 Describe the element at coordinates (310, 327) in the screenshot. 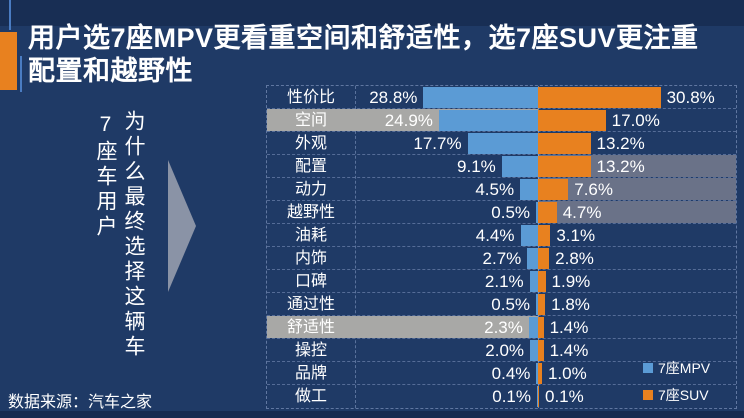

I see `category-label: 舒适性` at that location.